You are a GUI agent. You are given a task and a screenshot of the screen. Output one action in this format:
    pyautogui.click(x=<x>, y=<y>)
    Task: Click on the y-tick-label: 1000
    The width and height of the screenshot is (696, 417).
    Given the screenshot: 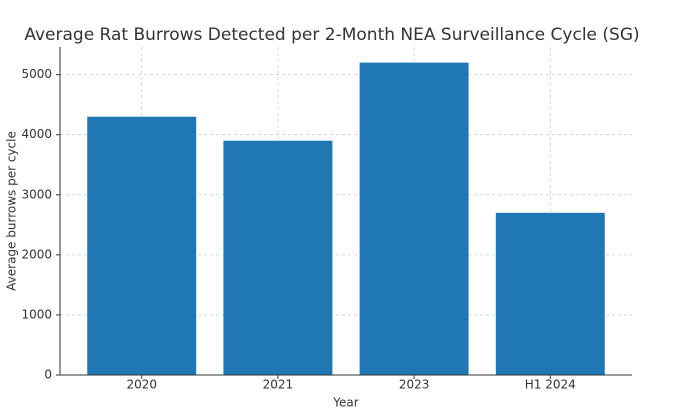 What is the action you would take?
    pyautogui.click(x=36, y=314)
    